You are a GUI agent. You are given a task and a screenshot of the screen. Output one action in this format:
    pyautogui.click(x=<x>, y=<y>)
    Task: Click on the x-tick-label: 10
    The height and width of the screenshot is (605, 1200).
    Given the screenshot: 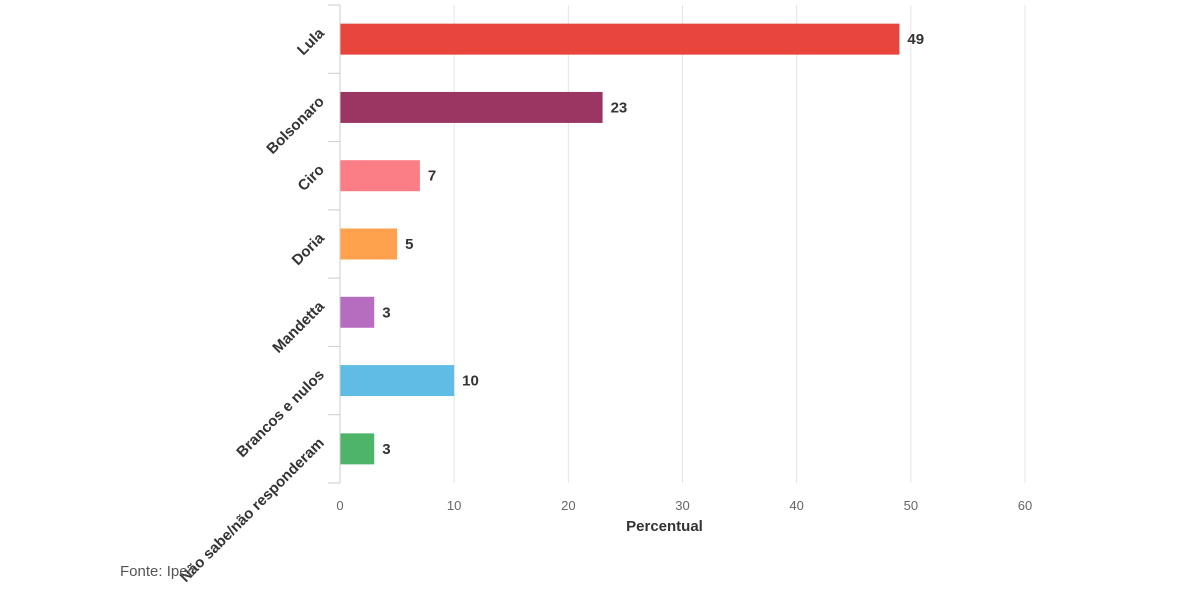 What is the action you would take?
    pyautogui.click(x=454, y=505)
    